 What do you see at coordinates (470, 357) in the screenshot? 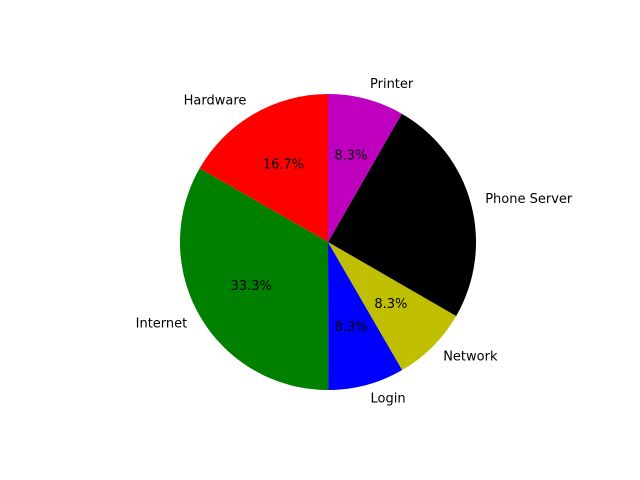
I see `slice-label-network: Network` at bounding box center [470, 357].